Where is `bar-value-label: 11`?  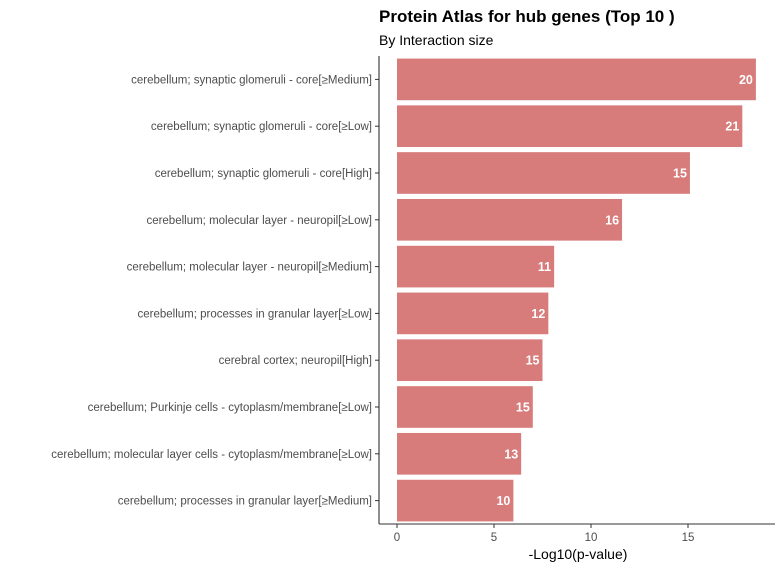 bar-value-label: 11 is located at coordinates (544, 267).